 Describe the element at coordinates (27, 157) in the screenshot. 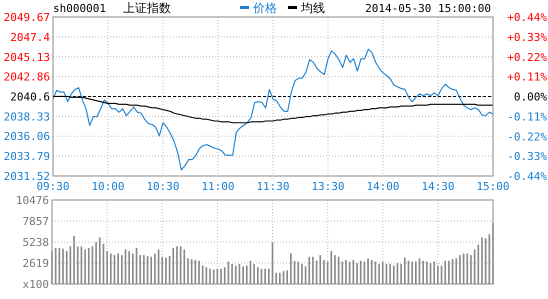

I see `y-tick-label: 2033.79` at that location.